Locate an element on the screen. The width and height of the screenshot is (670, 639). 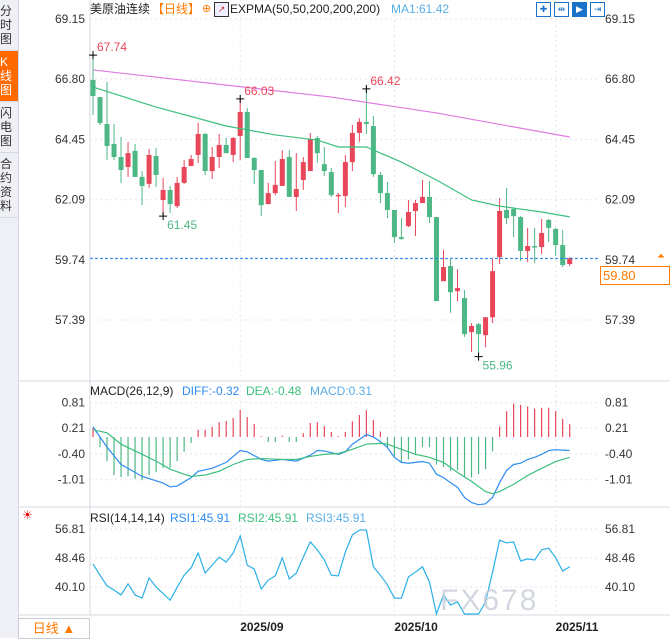
price-tick-right: 59.74 is located at coordinates (620, 260).